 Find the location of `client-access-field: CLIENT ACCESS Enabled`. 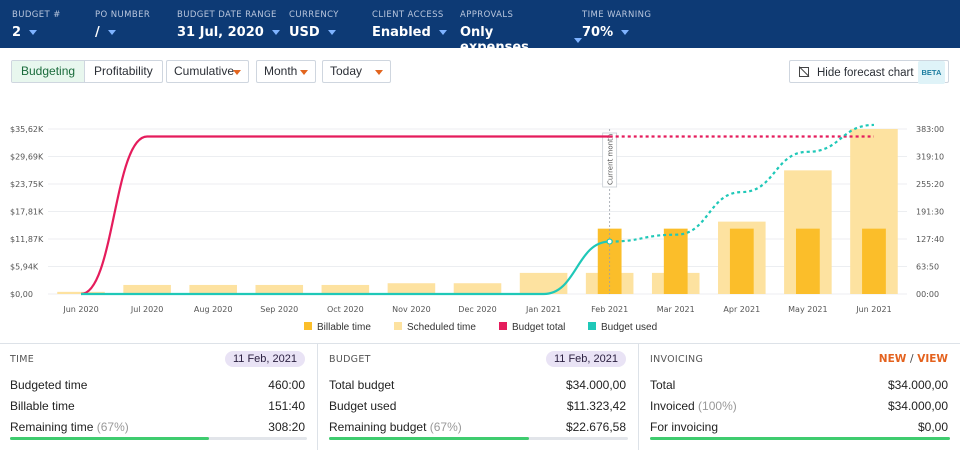

client-access-field: CLIENT ACCESS Enabled is located at coordinates (416, 24).